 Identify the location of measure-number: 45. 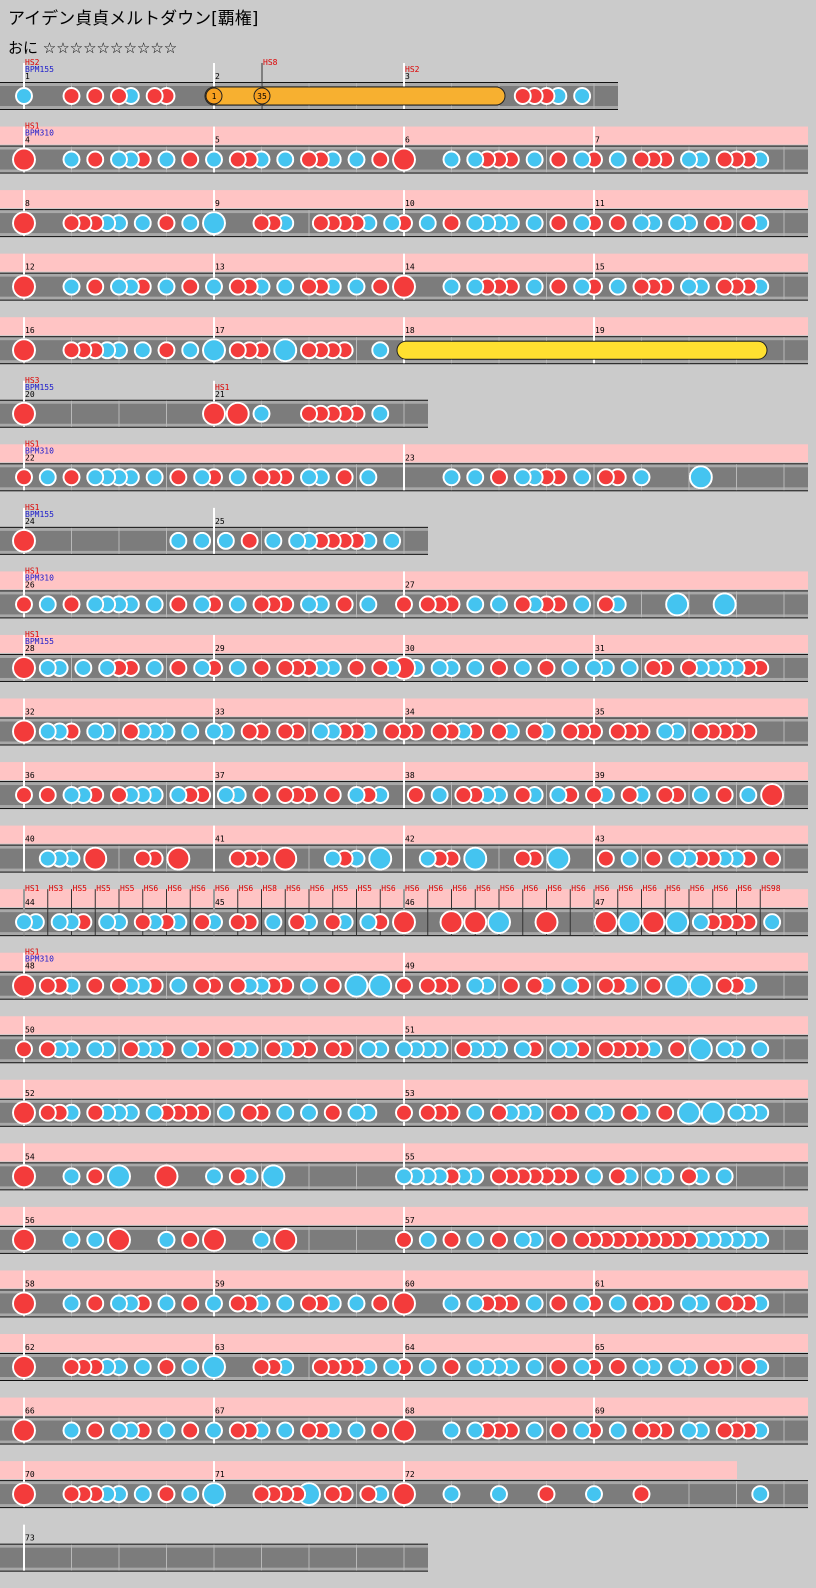
(220, 902).